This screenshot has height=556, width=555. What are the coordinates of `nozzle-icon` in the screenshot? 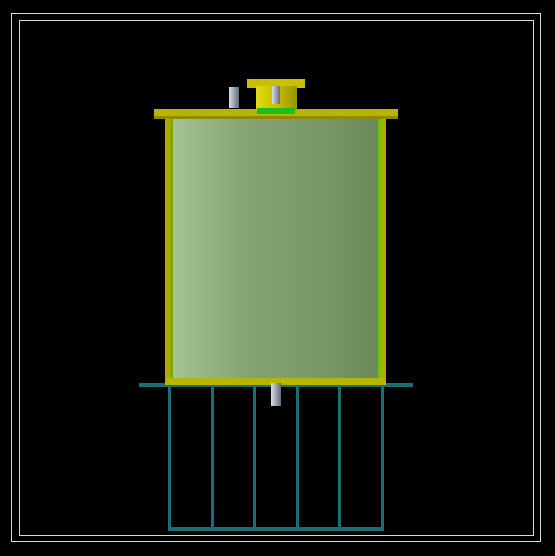 It's located at (276, 111).